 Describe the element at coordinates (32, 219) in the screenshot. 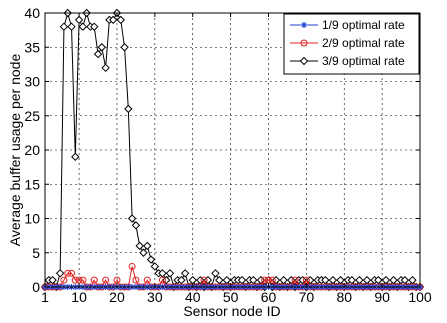

I see `y-tick-label: 10` at that location.